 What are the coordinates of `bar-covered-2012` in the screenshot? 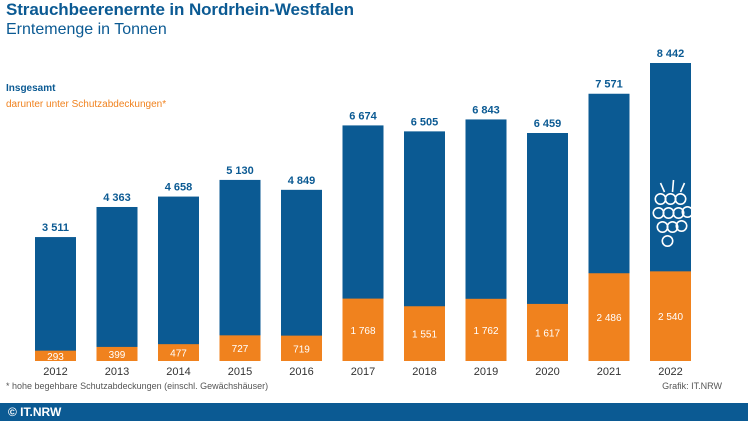 It's located at (55, 355).